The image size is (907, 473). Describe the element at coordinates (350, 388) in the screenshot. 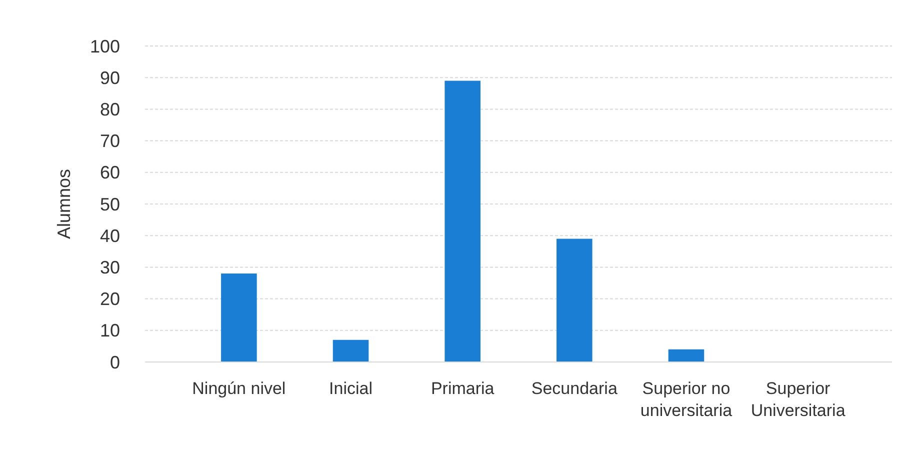

I see `x-tick-label: Inicial` at that location.